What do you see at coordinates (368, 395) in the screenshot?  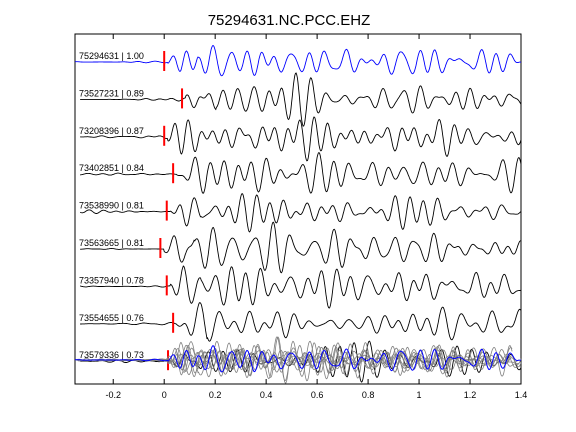 I see `x-tick-label: 0.8` at bounding box center [368, 395].